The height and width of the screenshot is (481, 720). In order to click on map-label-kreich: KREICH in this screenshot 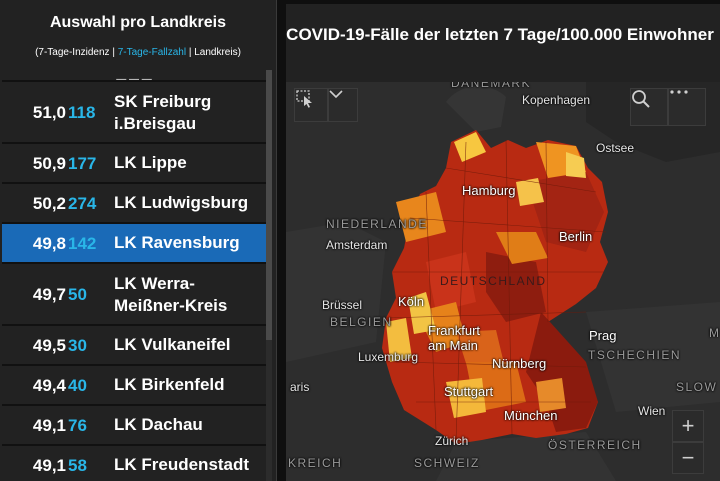, I will do `click(315, 463)`.